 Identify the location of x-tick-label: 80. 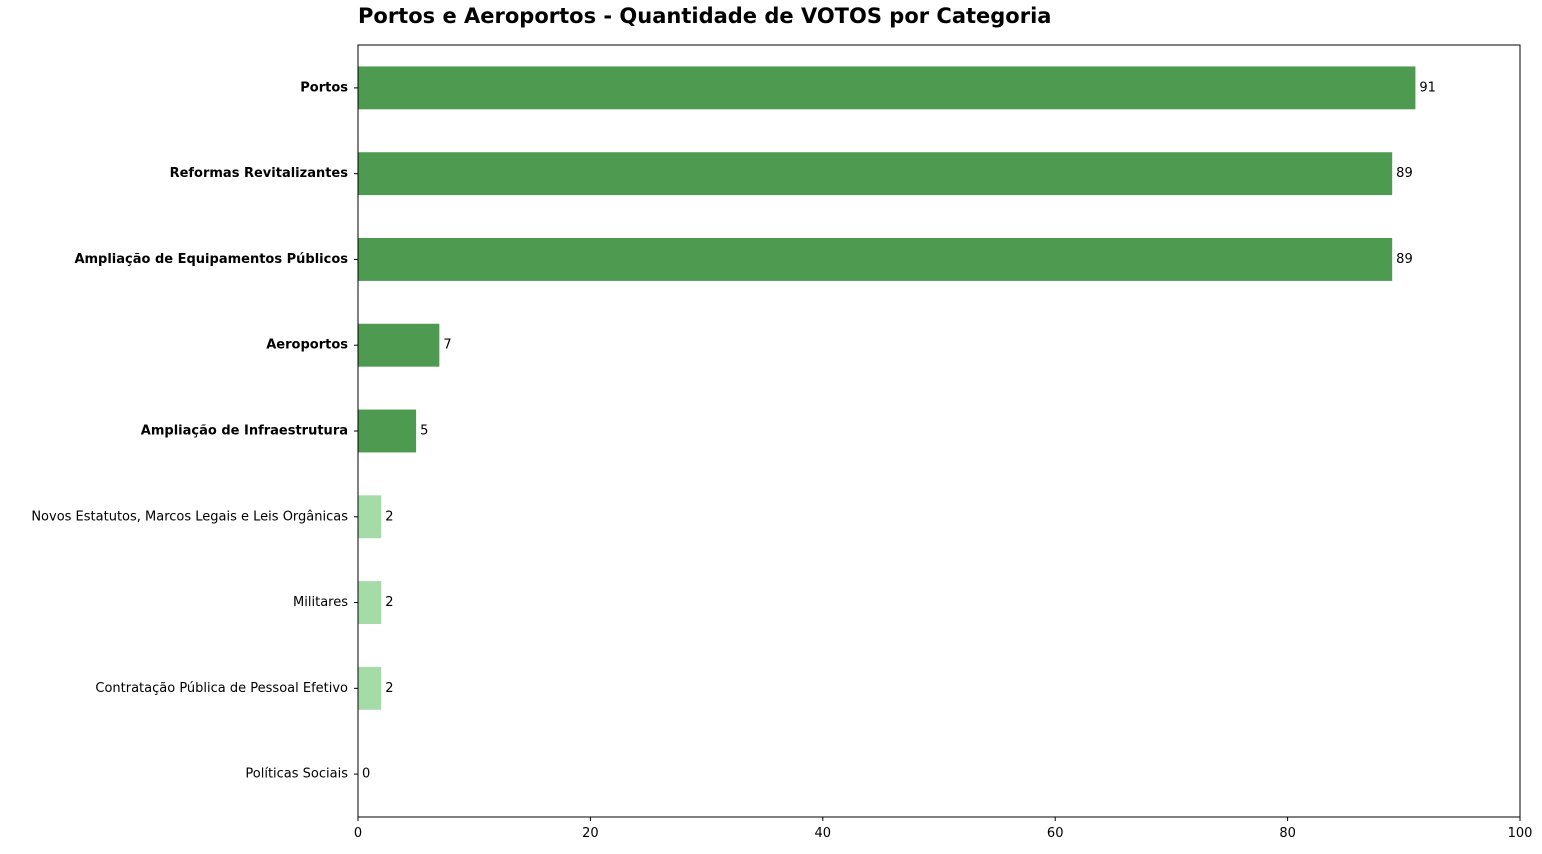
(1287, 833).